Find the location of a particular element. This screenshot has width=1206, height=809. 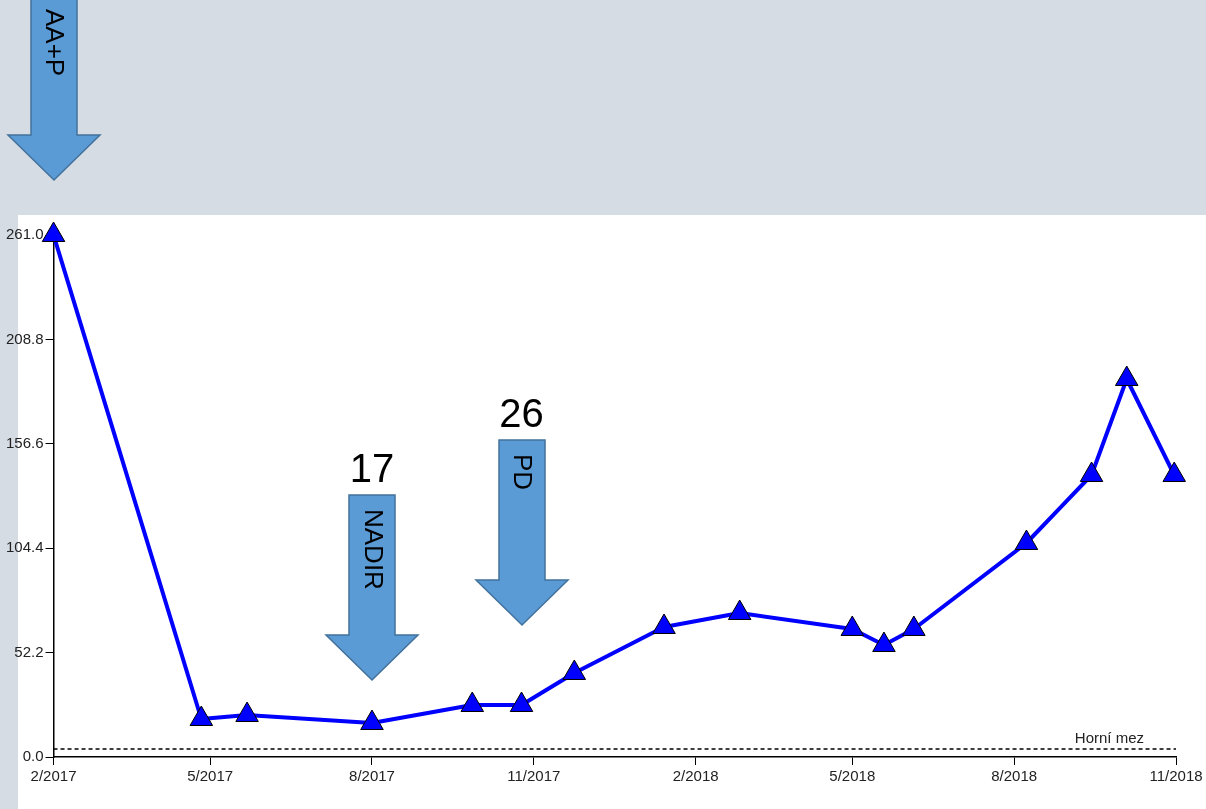

x-tick-label: 8/2017 is located at coordinates (372, 776).